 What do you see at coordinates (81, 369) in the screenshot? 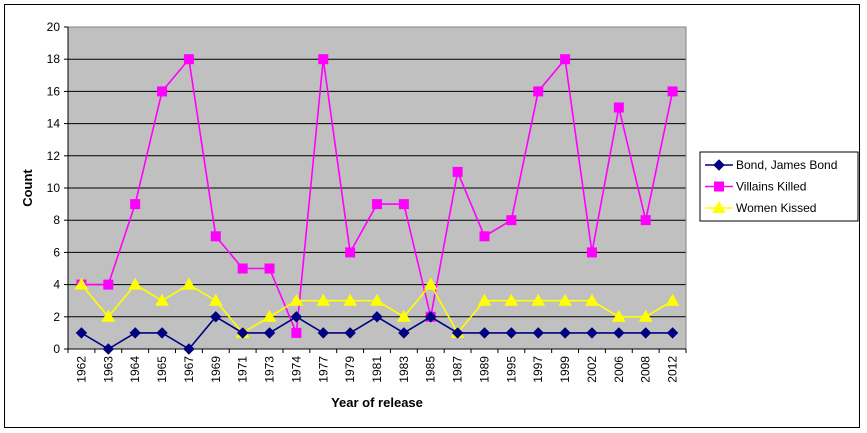
I see `x-tick-label: 1962` at bounding box center [81, 369].